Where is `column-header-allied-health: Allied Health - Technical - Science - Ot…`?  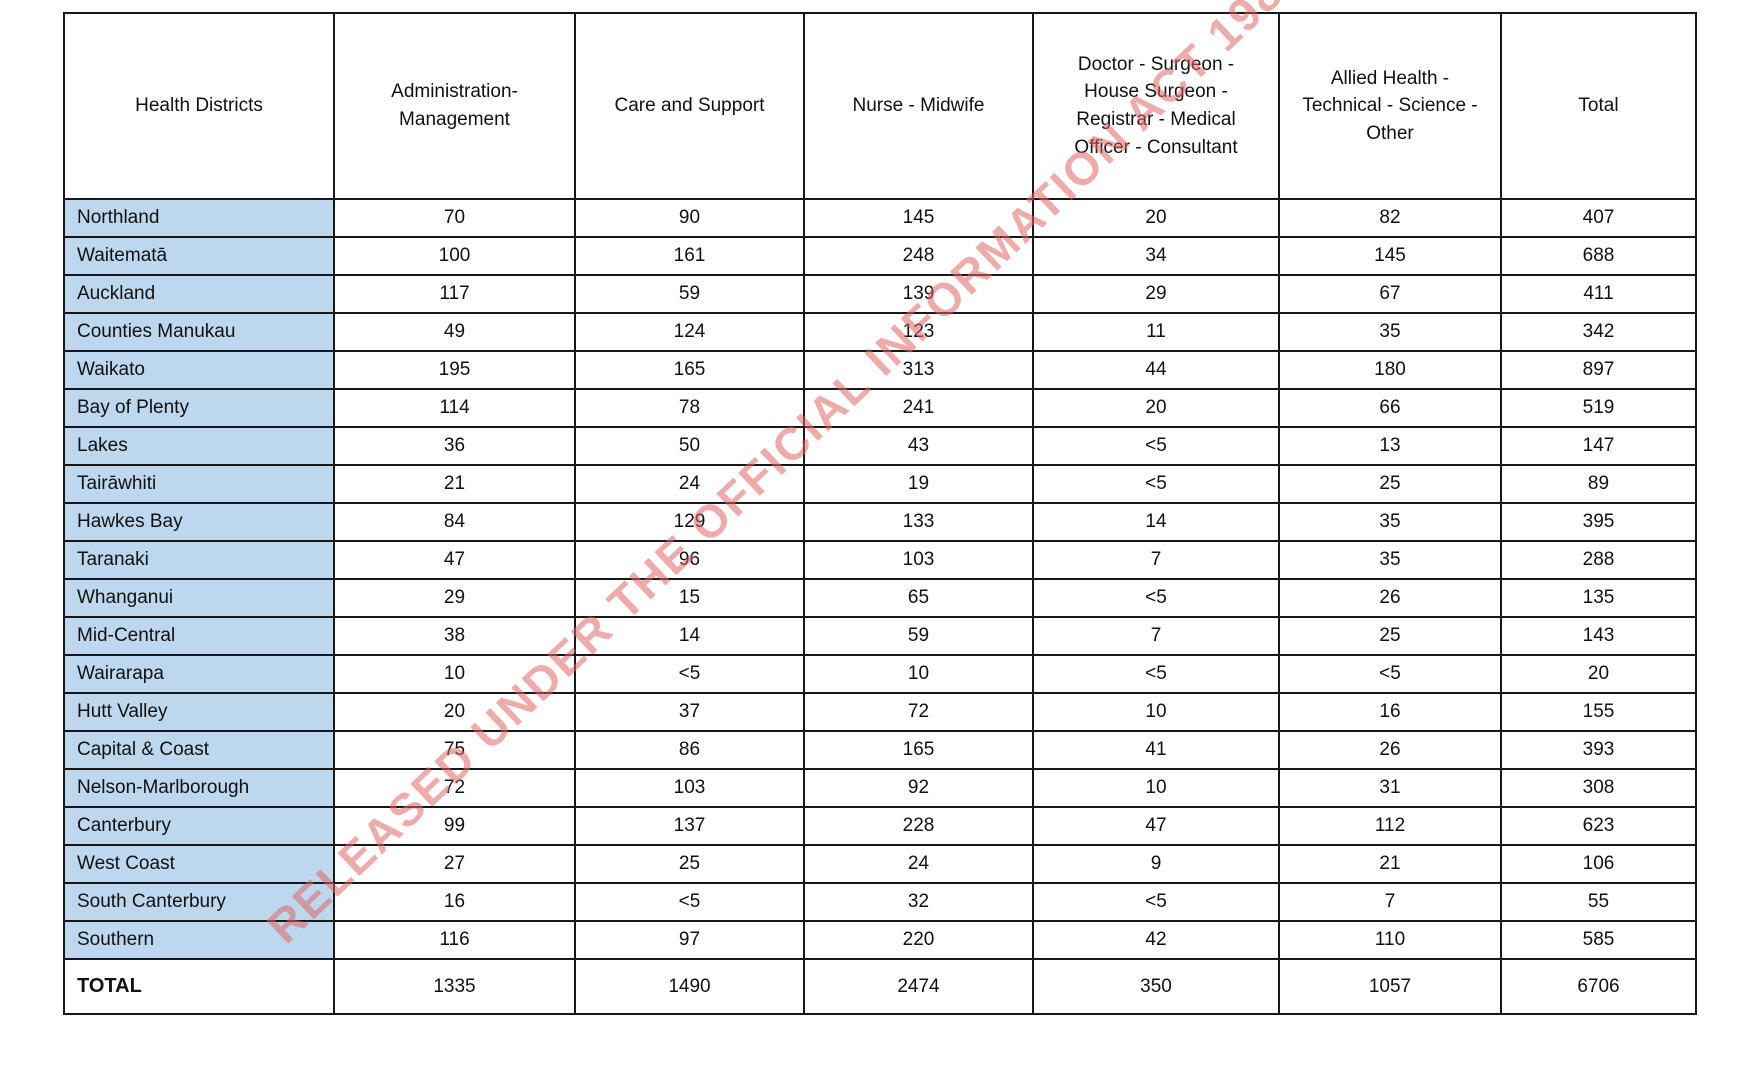 column-header-allied-health: Allied Health - Technical - Science - Ot… is located at coordinates (1390, 106).